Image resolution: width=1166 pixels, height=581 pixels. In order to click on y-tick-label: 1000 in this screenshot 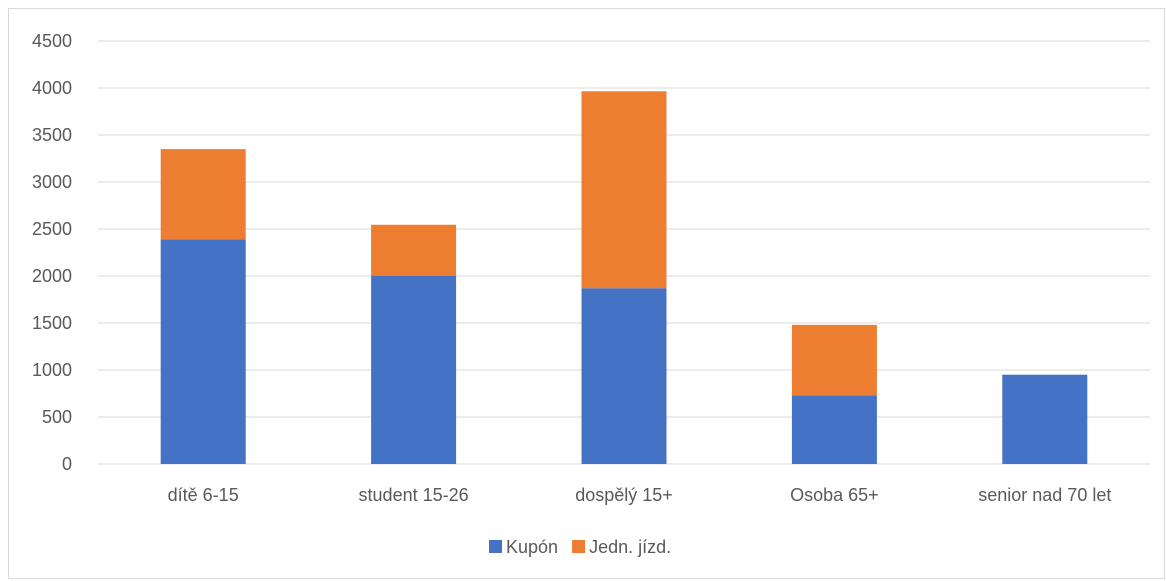, I will do `click(52, 370)`.